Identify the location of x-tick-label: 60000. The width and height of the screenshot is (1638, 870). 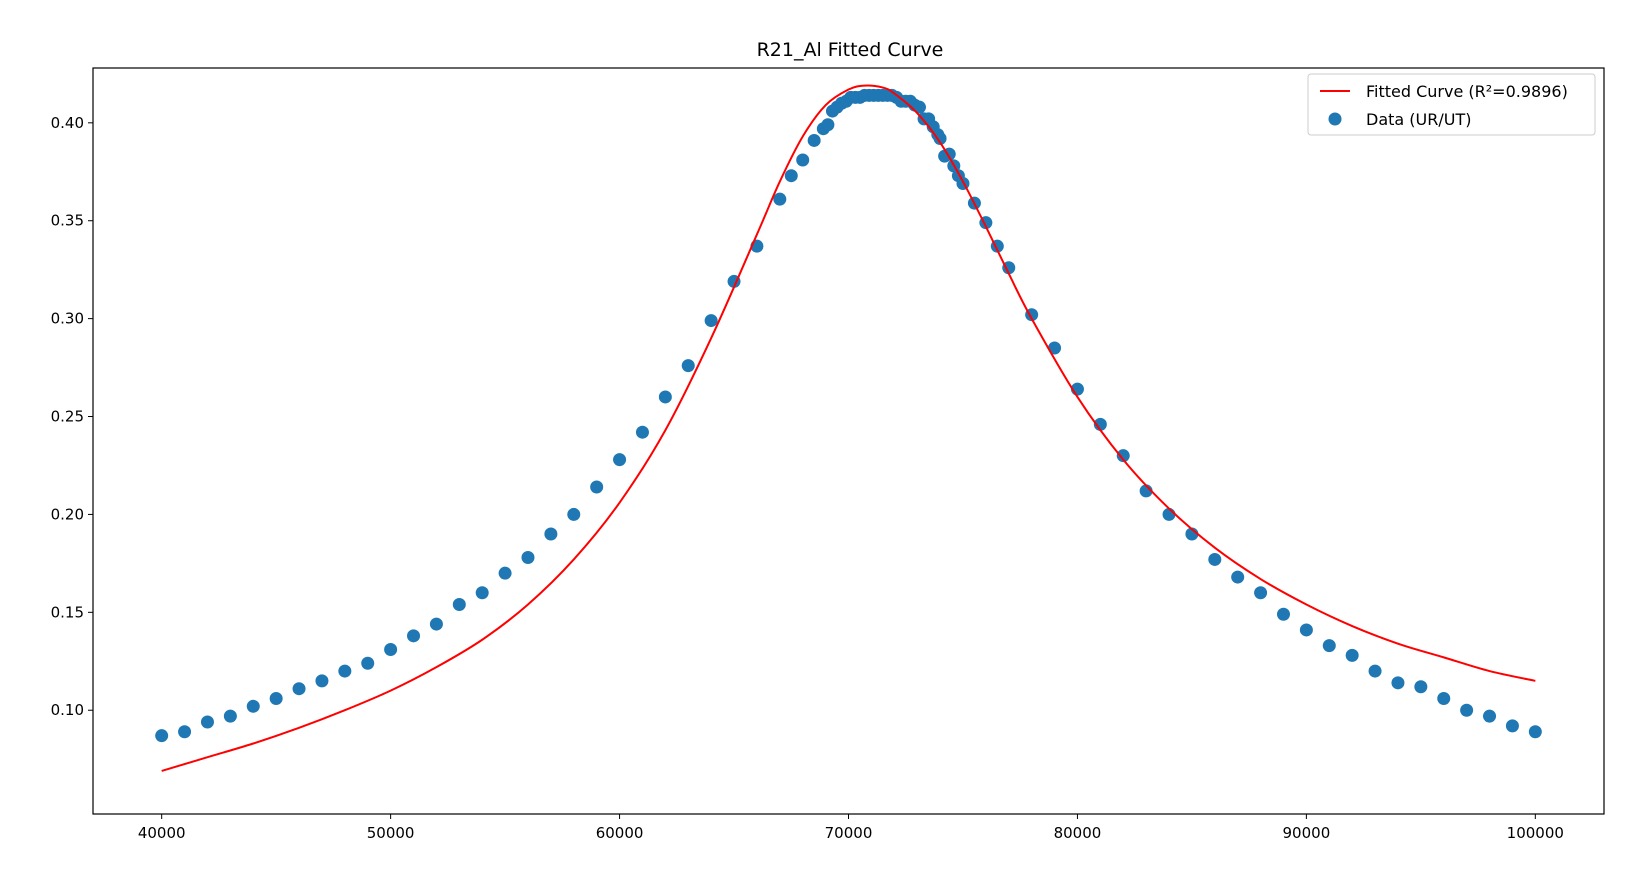
(620, 833).